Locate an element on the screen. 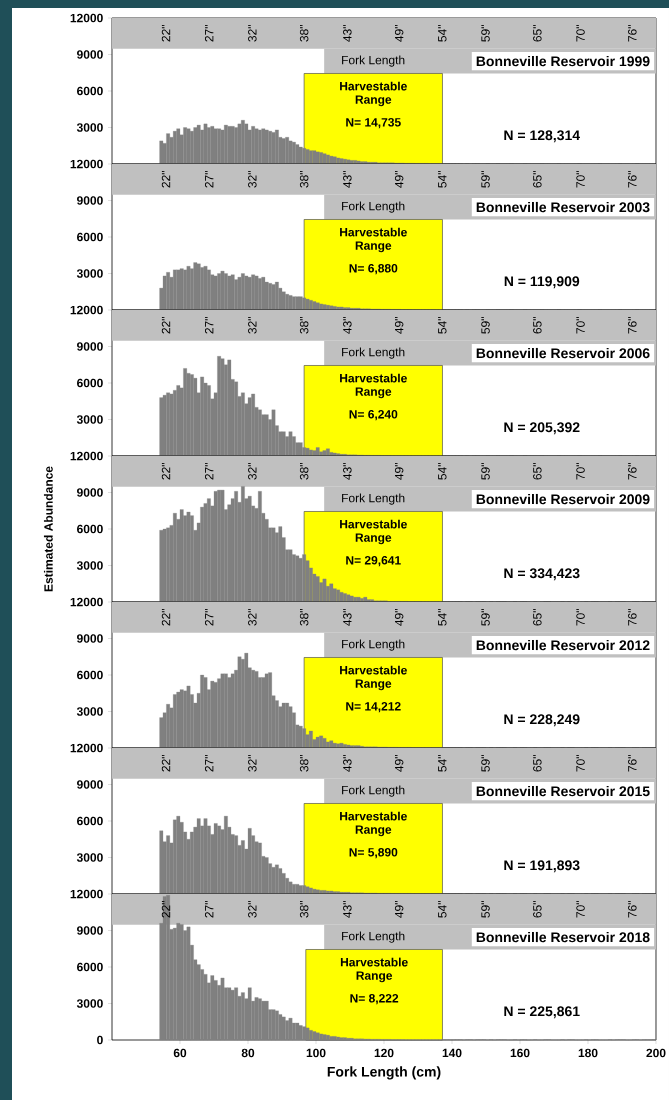  x-tick-label: 200 is located at coordinates (656, 1053).